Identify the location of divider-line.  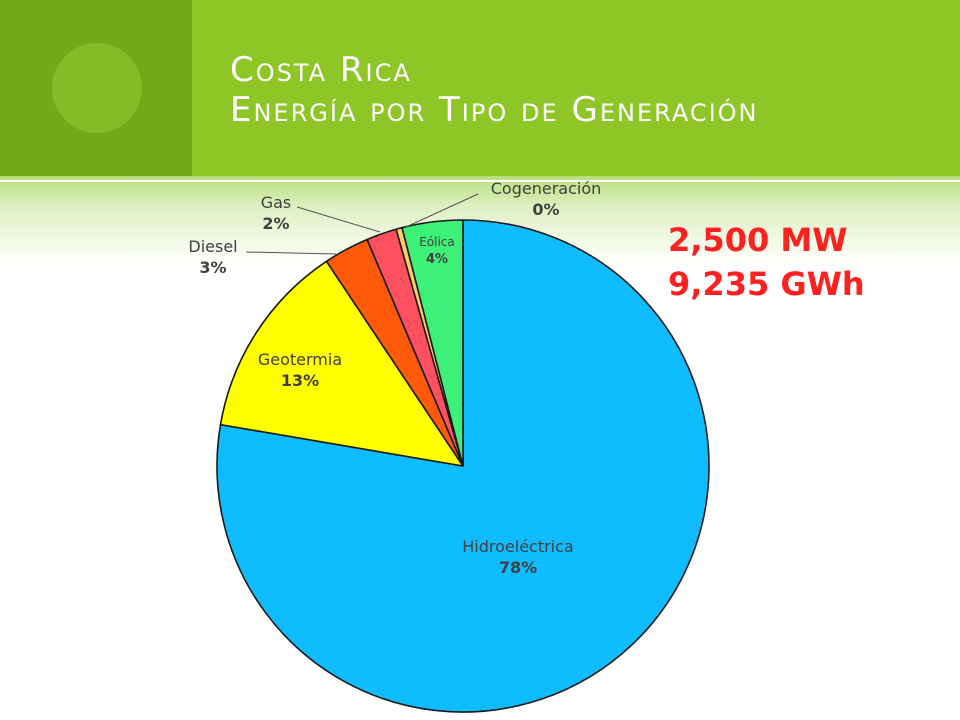
(480, 181).